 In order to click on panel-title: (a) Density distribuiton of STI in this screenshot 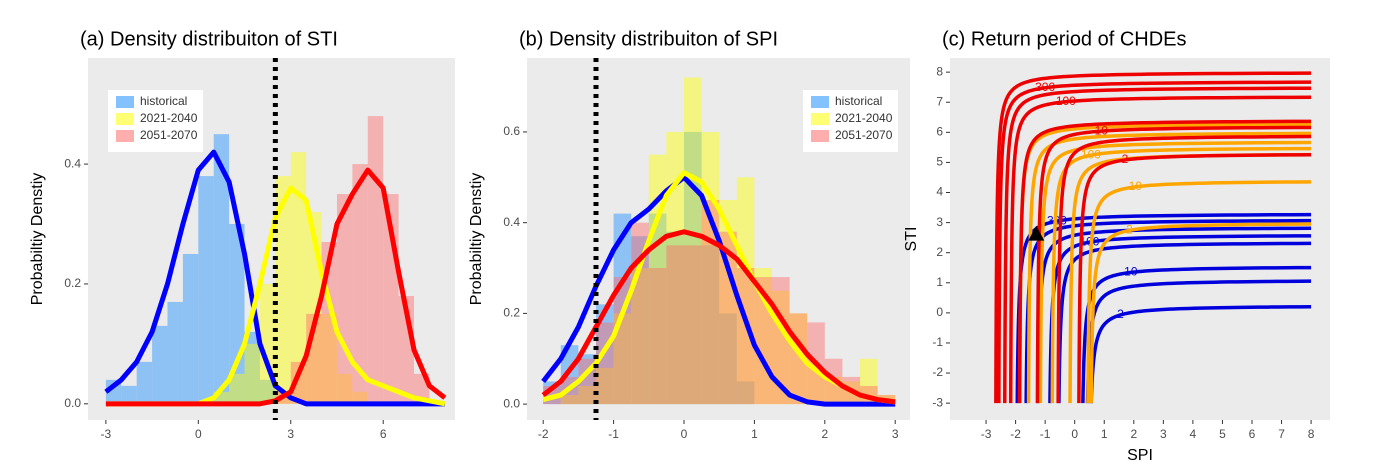, I will do `click(209, 39)`.